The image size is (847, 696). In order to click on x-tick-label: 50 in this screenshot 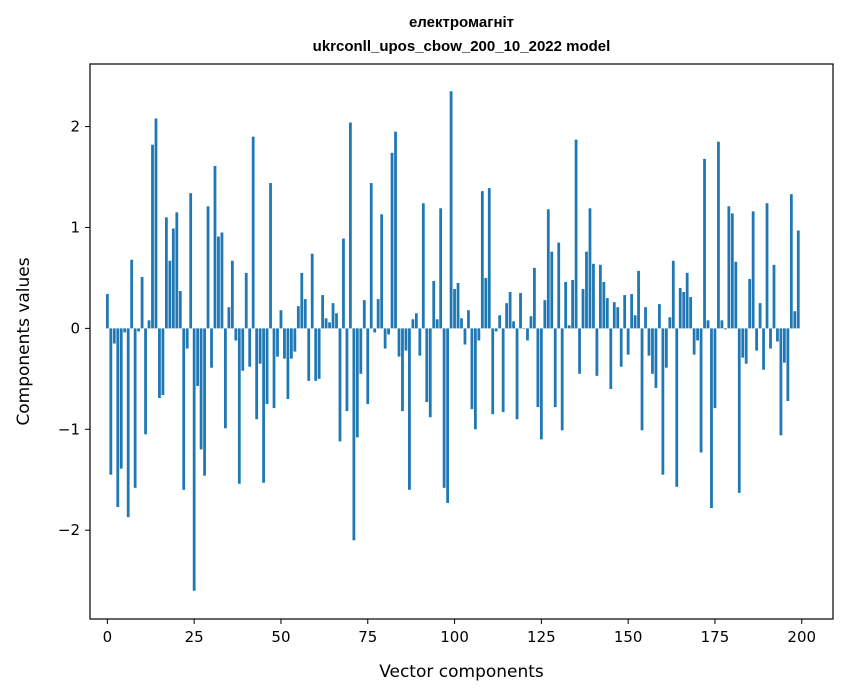, I will do `click(280, 637)`.